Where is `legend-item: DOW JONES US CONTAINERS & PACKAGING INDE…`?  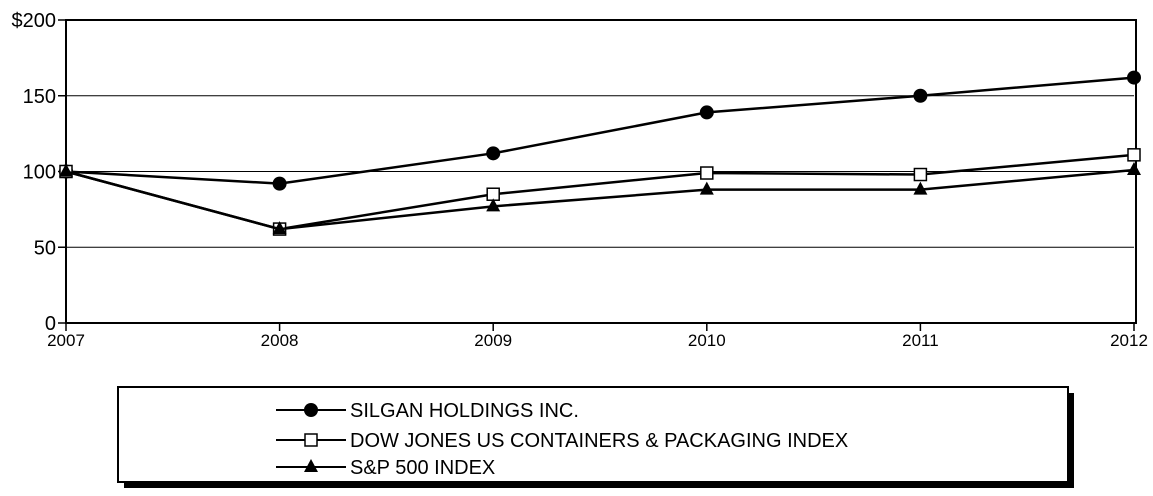
legend-item: DOW JONES US CONTAINERS & PACKAGING INDE… is located at coordinates (562, 441).